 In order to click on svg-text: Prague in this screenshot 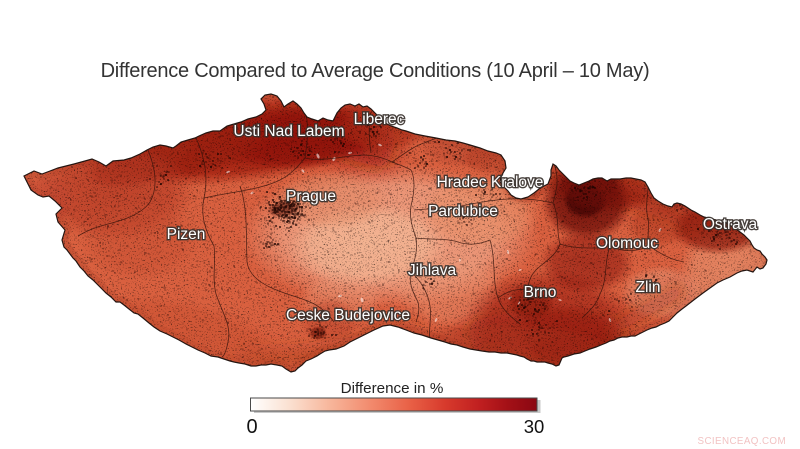, I will do `click(311, 196)`.